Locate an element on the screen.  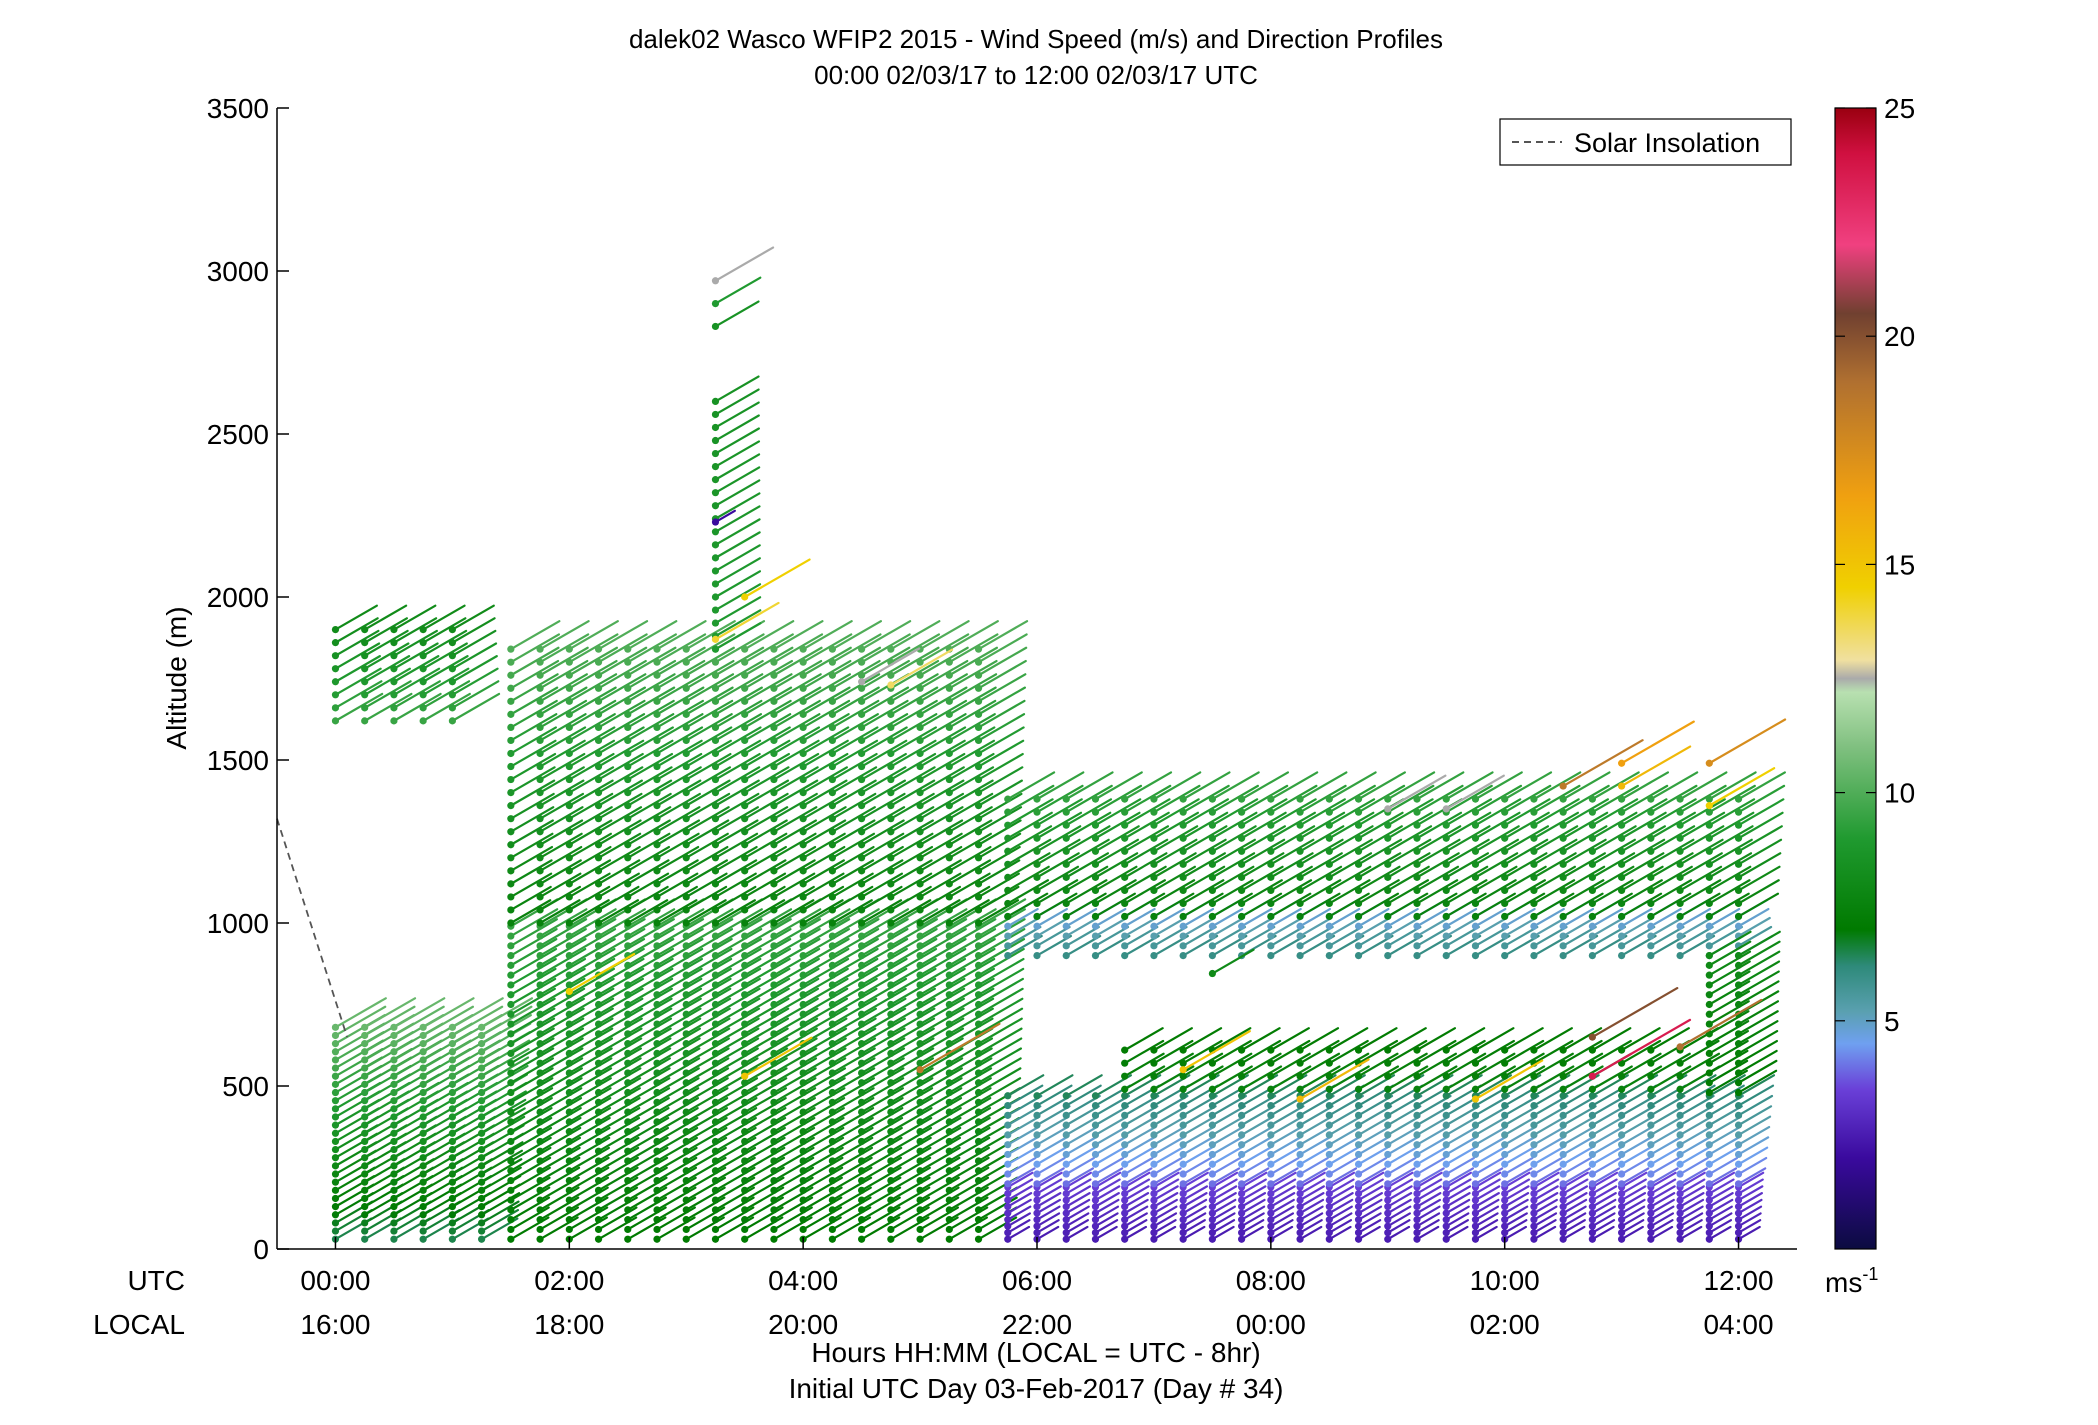
y-axis-label: Altitude (m) is located at coordinates (176, 677).